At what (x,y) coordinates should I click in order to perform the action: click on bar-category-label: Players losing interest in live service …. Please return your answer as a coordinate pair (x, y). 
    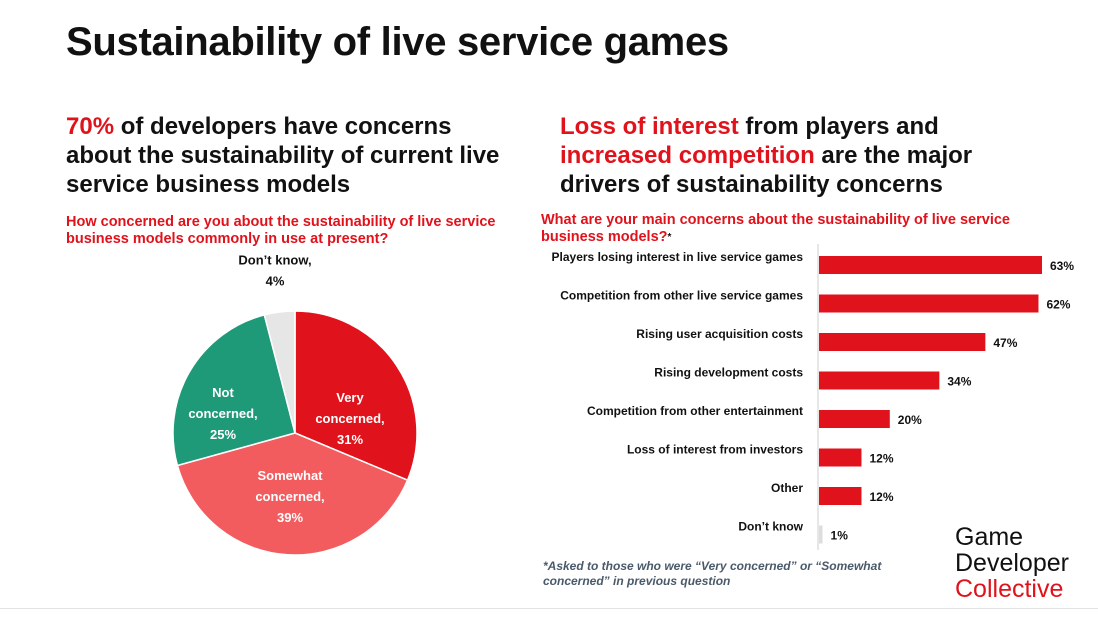
    Looking at the image, I should click on (678, 257).